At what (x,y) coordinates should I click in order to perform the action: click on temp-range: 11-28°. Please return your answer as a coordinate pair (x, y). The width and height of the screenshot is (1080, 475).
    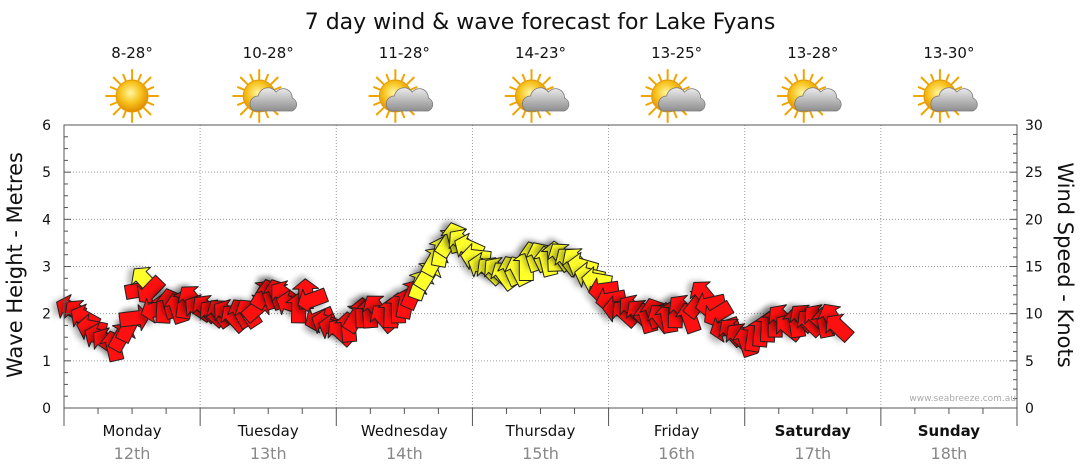
    Looking at the image, I should click on (404, 53).